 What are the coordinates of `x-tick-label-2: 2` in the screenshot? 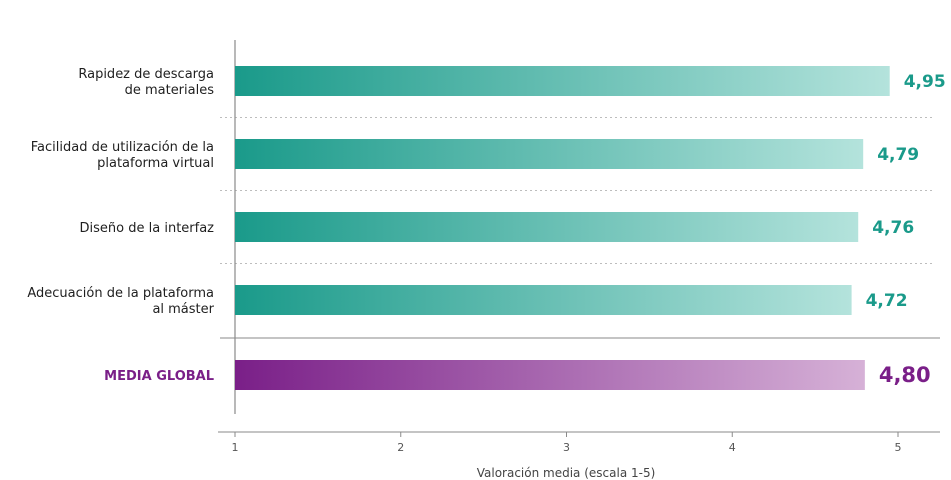 It's located at (400, 447).